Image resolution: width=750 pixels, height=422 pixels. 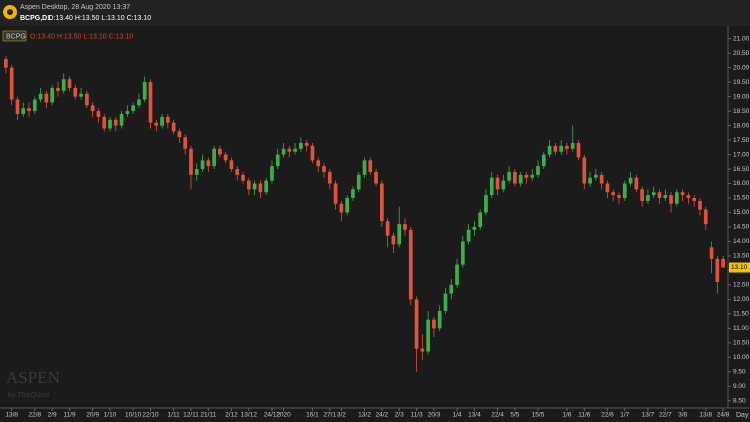 I want to click on y-tick-label: 16.50, so click(x=741, y=169).